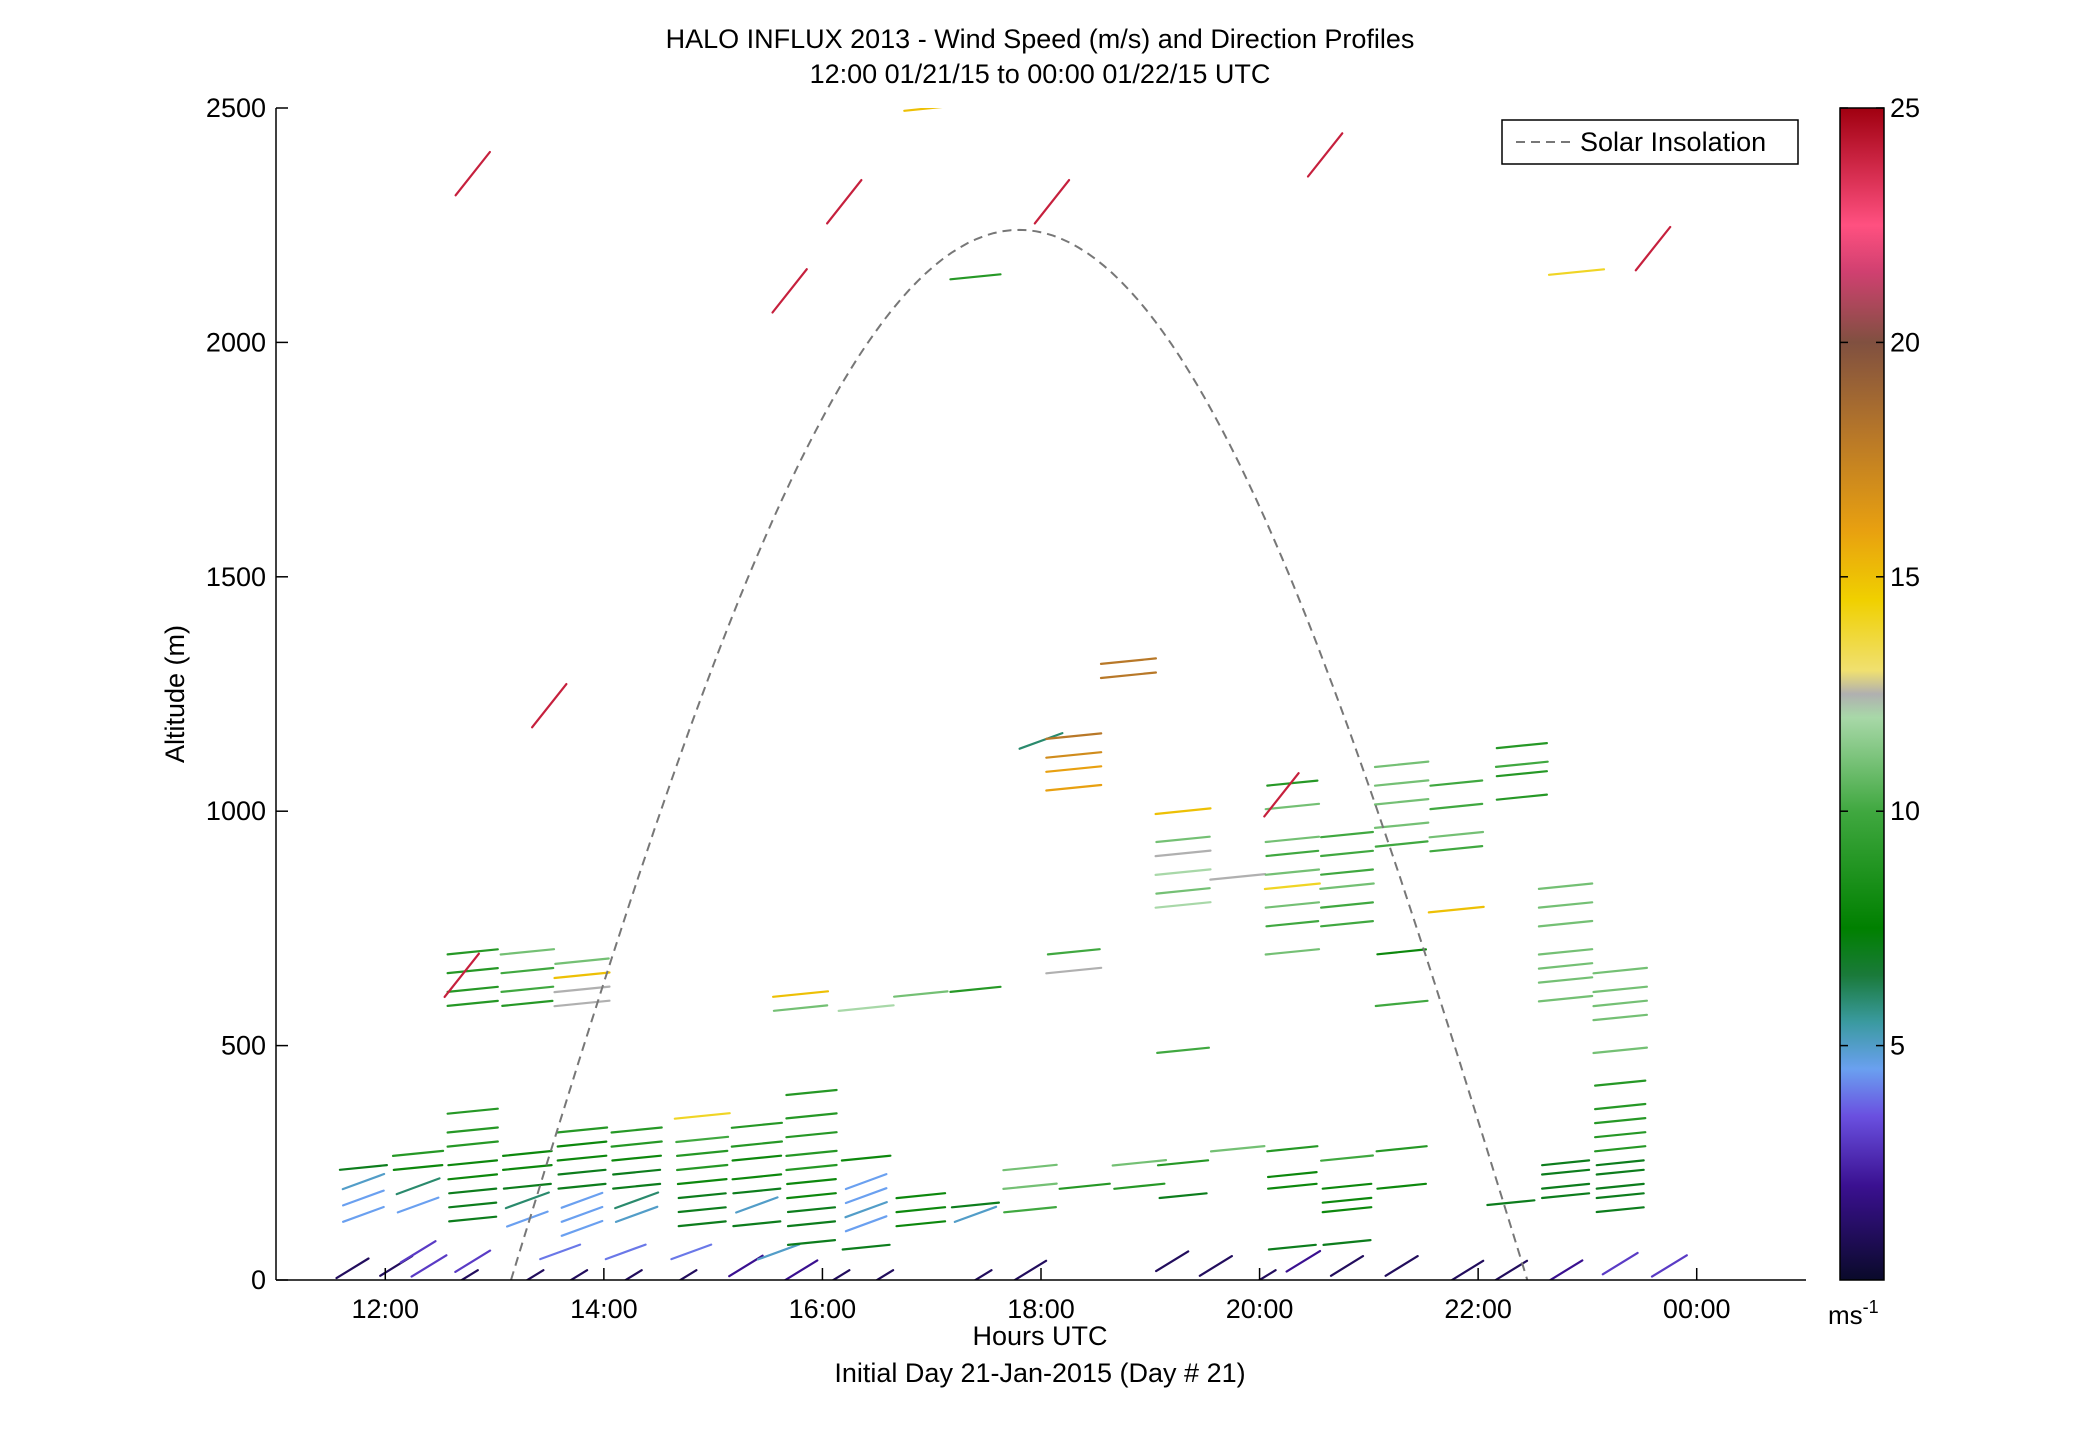  What do you see at coordinates (1040, 74) in the screenshot?
I see `chart-subtitle: 12:00 01/21/15 to 00:00 01/22/15 UTC` at bounding box center [1040, 74].